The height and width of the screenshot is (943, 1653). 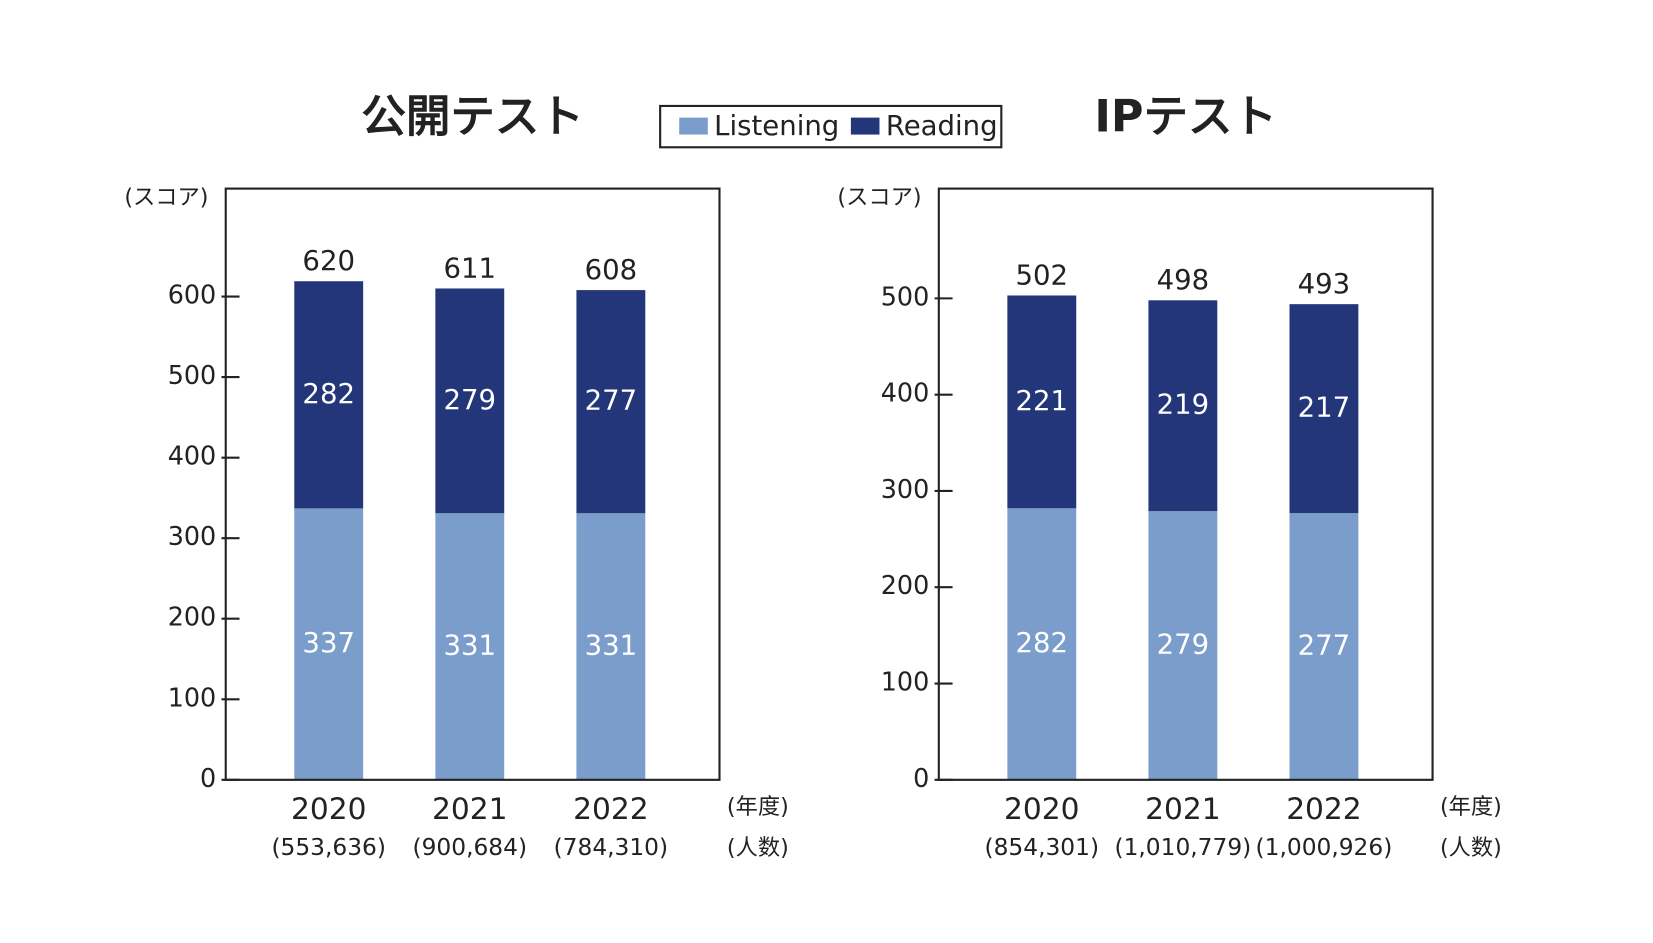 What do you see at coordinates (472, 117) in the screenshot?
I see `chart-title: 公開テスト` at bounding box center [472, 117].